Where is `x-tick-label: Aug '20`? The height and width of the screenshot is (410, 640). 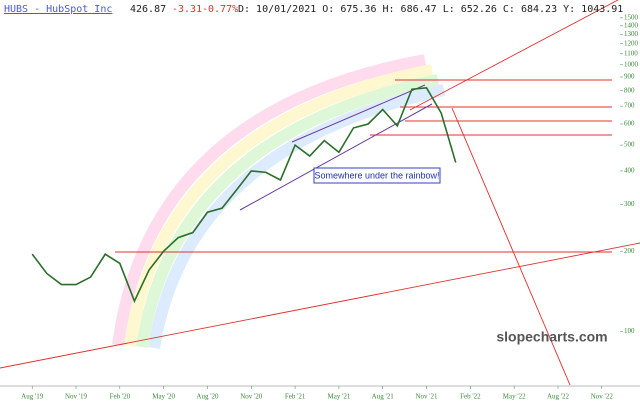 x-tick-label: Aug '20 is located at coordinates (207, 397).